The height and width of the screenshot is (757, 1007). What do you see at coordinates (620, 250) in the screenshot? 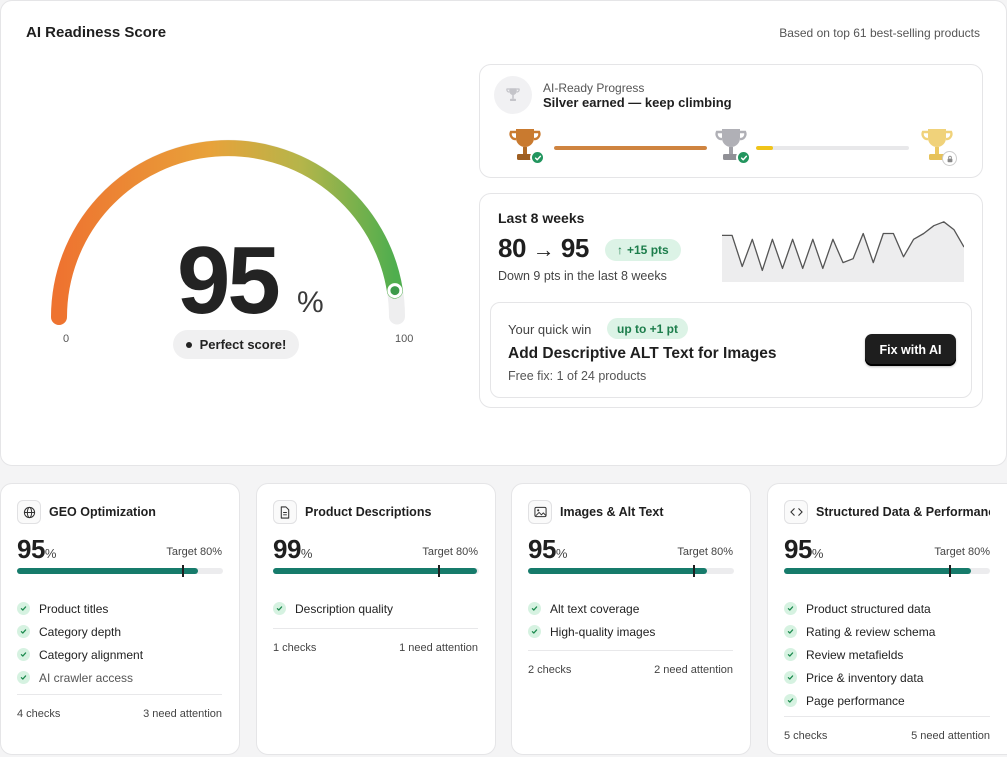
I see `arrow-up-icon: ↑` at bounding box center [620, 250].